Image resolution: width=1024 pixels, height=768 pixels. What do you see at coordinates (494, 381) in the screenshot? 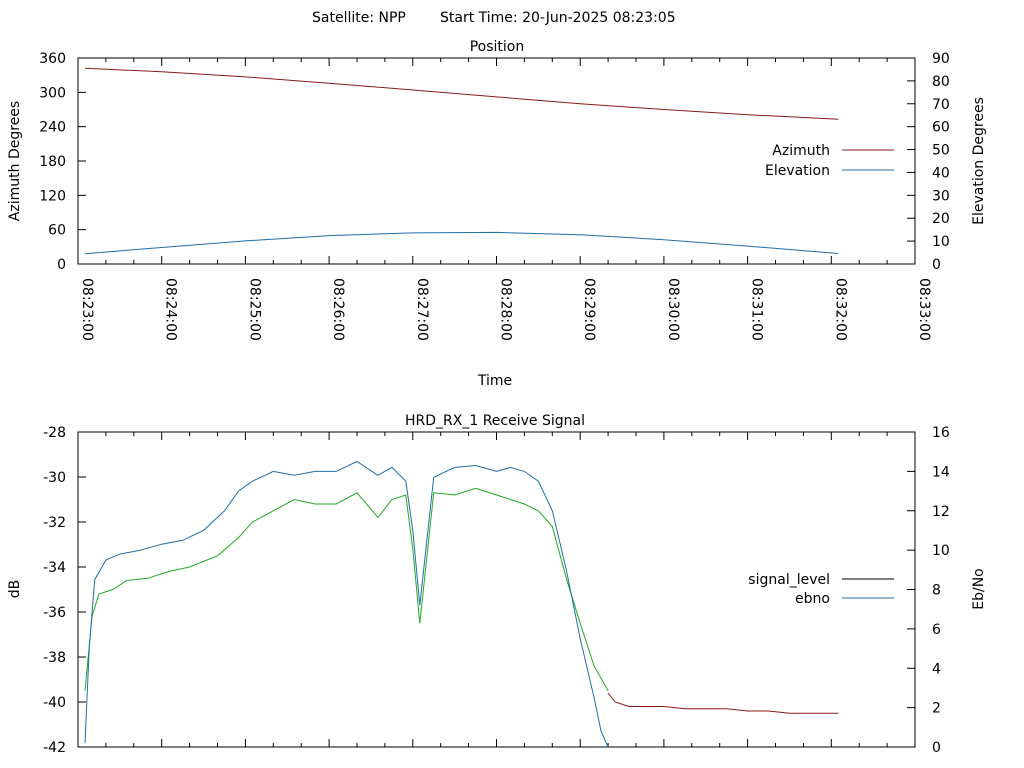
I see `position-x-axis-label: Time` at bounding box center [494, 381].